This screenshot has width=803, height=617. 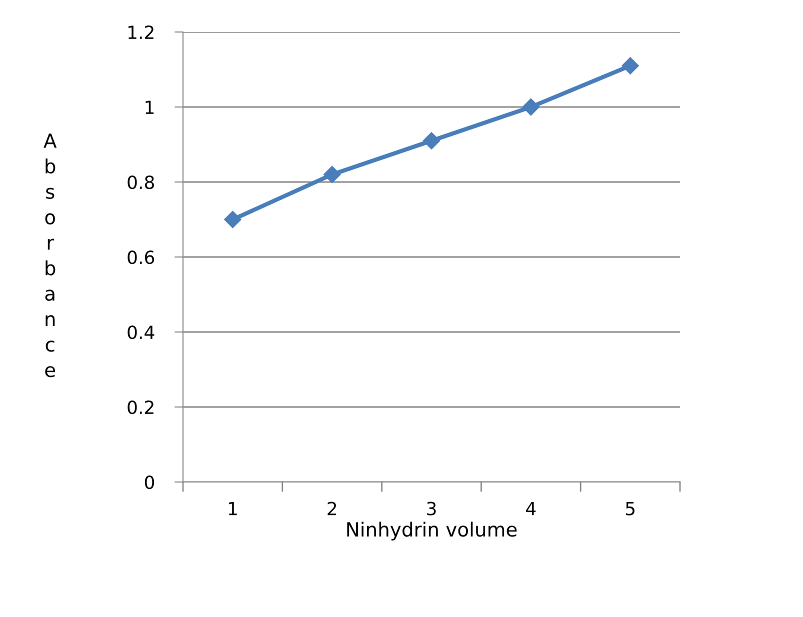 What do you see at coordinates (232, 509) in the screenshot?
I see `x-tick-label: 1` at bounding box center [232, 509].